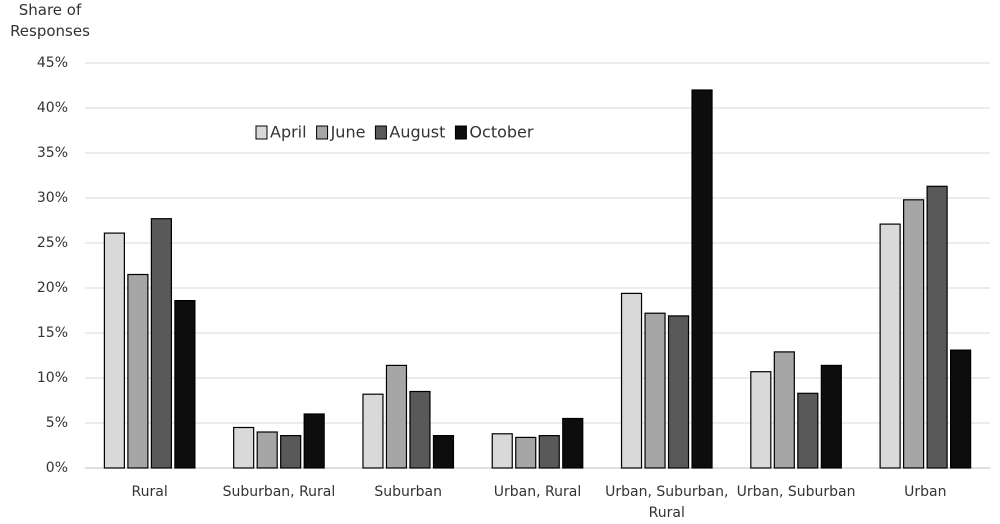 This screenshot has width=1000, height=524. Describe the element at coordinates (279, 492) in the screenshot. I see `x-tick-label: Suburban, Rural` at that location.